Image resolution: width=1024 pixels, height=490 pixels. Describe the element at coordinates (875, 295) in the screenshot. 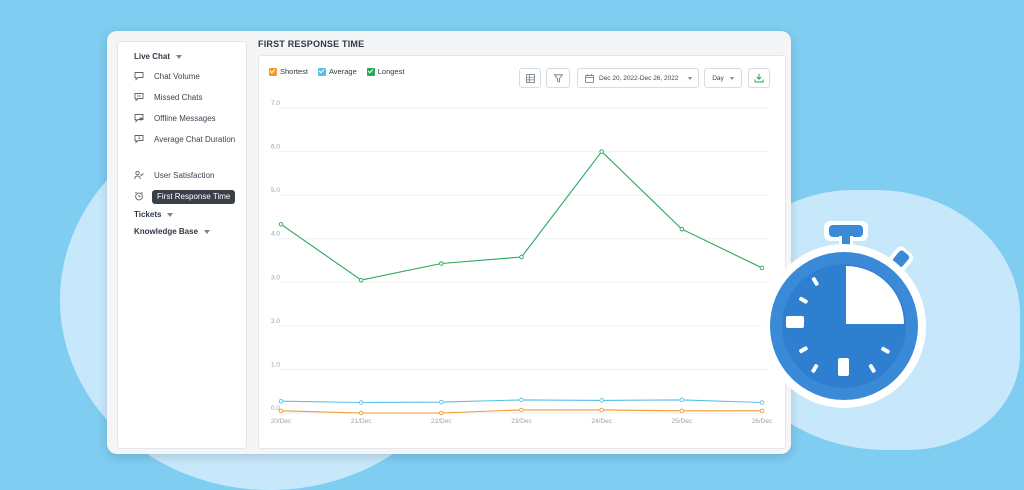

I see `stopwatch-elapsed-segment` at that location.